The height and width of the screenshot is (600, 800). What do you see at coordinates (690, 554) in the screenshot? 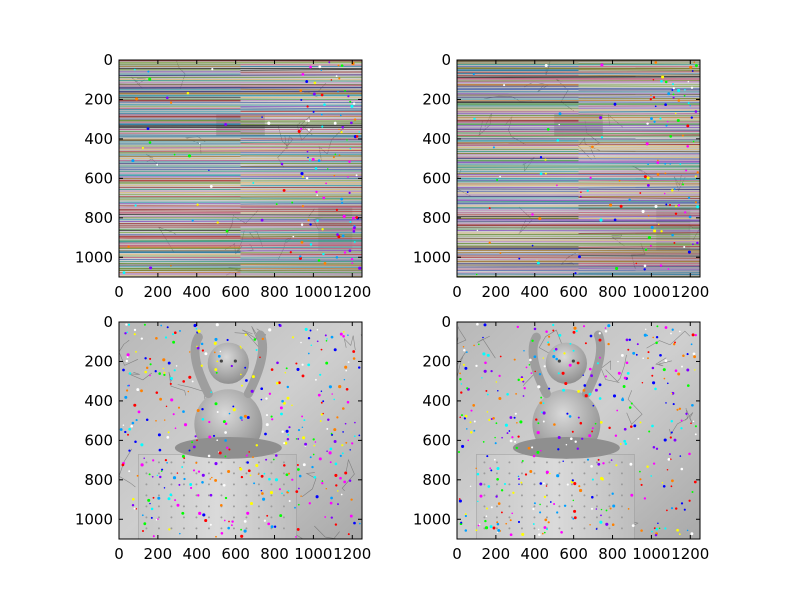
I see `x-tick-label: 1200` at bounding box center [690, 554].